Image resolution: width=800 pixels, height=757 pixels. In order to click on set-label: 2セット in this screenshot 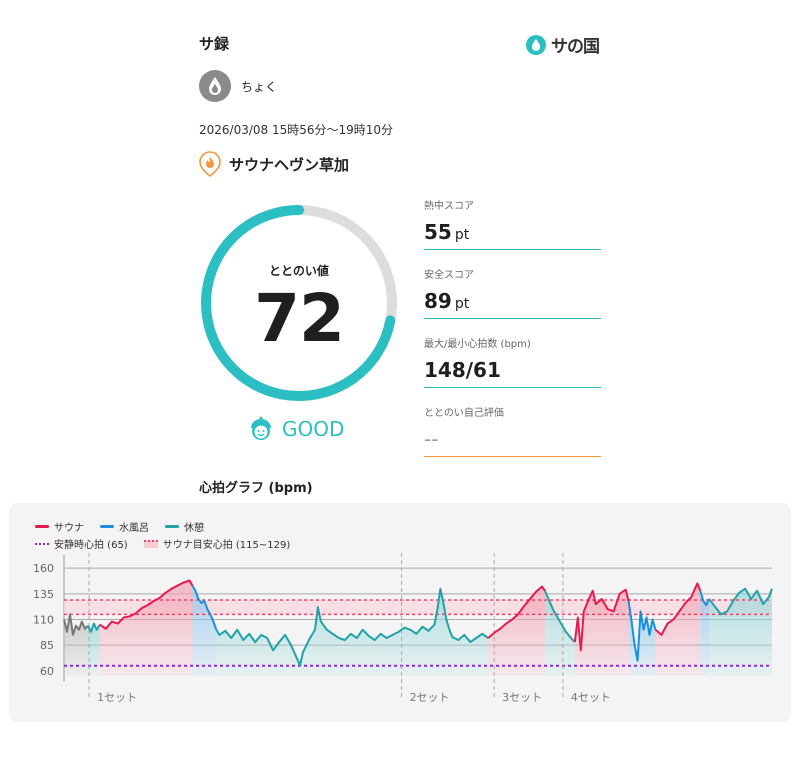, I will do `click(430, 697)`.